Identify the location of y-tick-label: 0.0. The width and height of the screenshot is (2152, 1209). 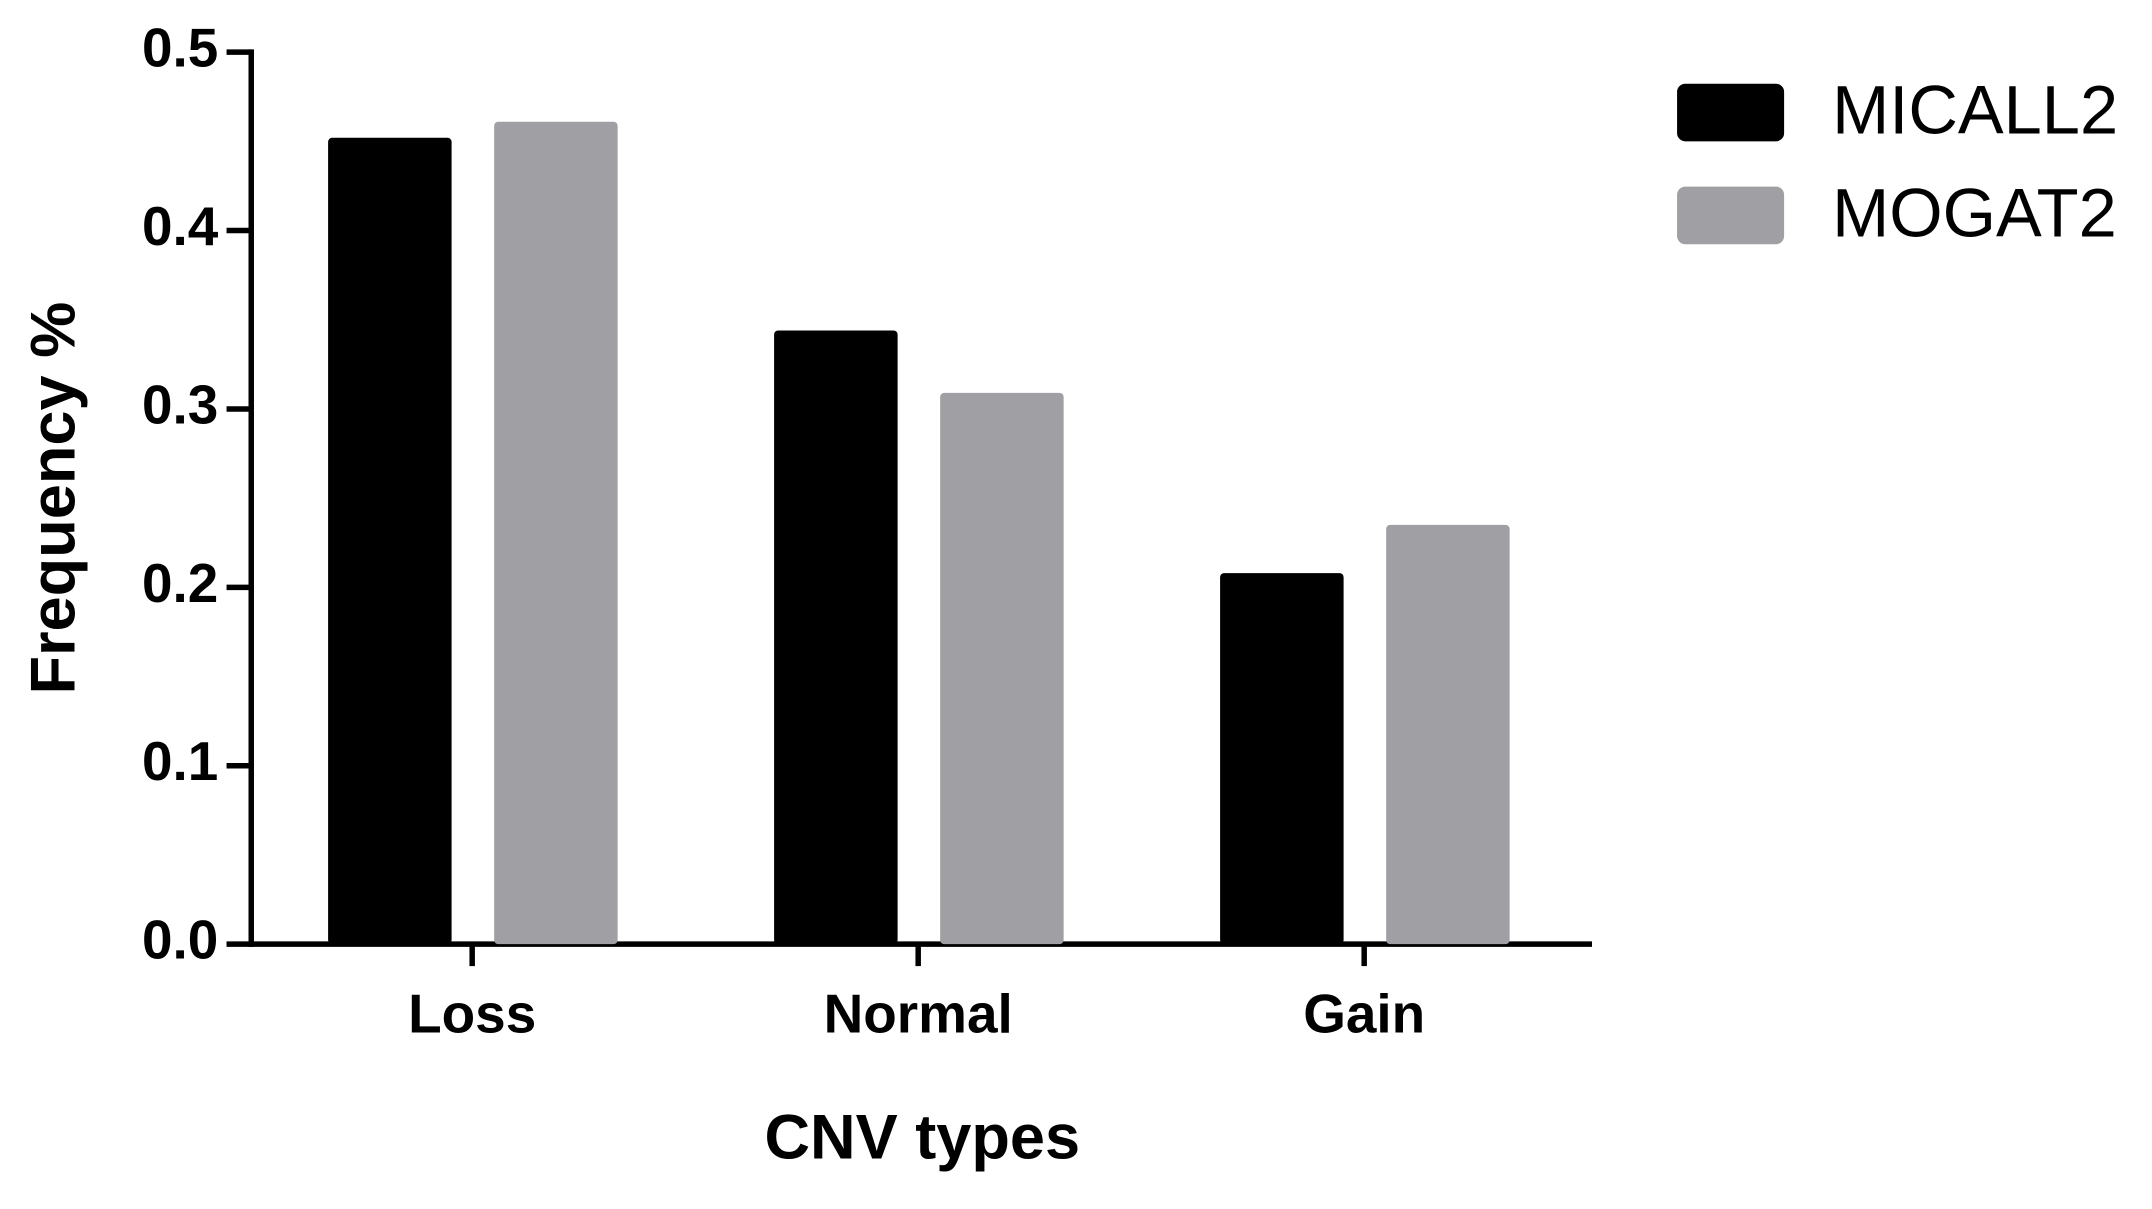
(180, 940).